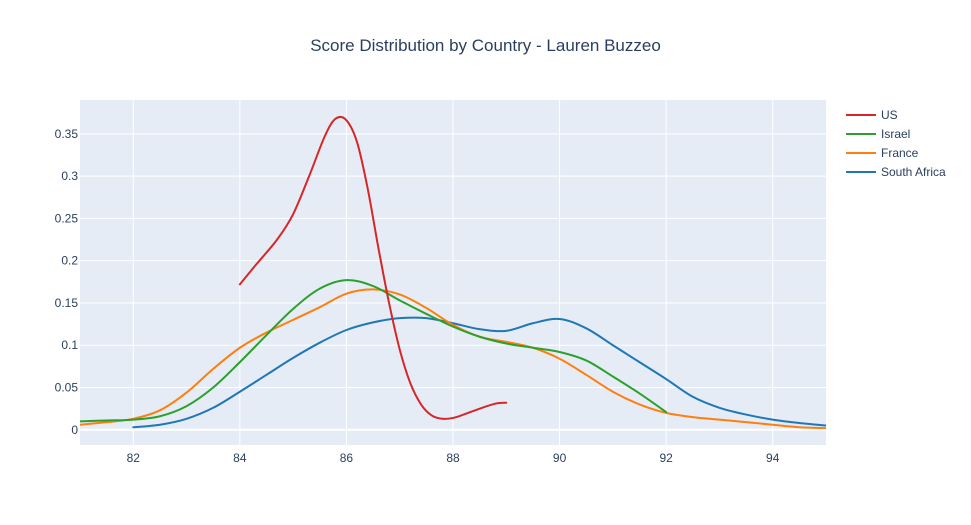  Describe the element at coordinates (134, 458) in the screenshot. I see `x-tick-label: 82` at that location.